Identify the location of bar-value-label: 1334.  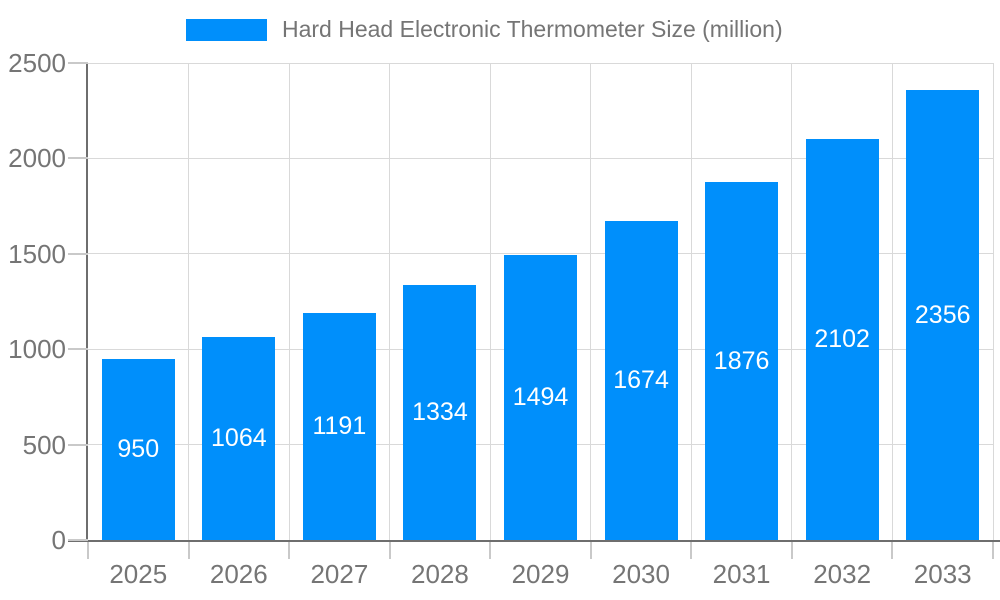
(440, 412).